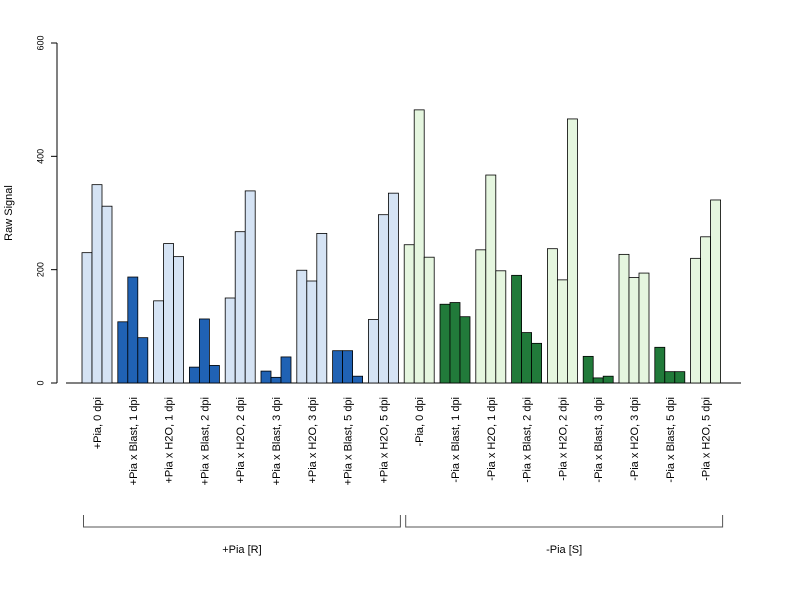  Describe the element at coordinates (46, 210) in the screenshot. I see `y-axis: 0 200 400 600` at that location.